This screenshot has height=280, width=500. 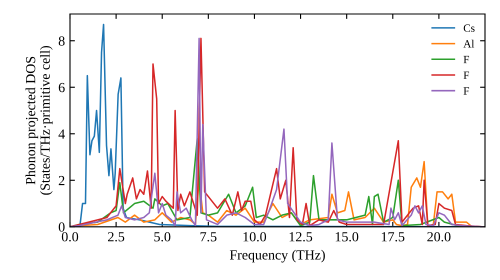 What do you see at coordinates (70, 237) in the screenshot?
I see `x-tick-label: 0.0` at bounding box center [70, 237].